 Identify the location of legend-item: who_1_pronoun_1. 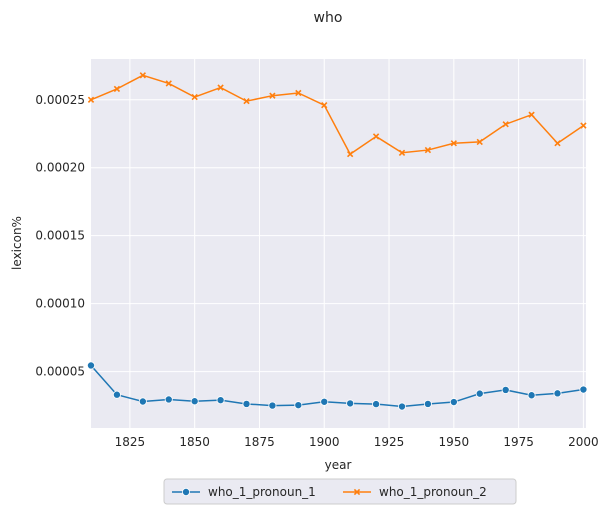
(244, 492).